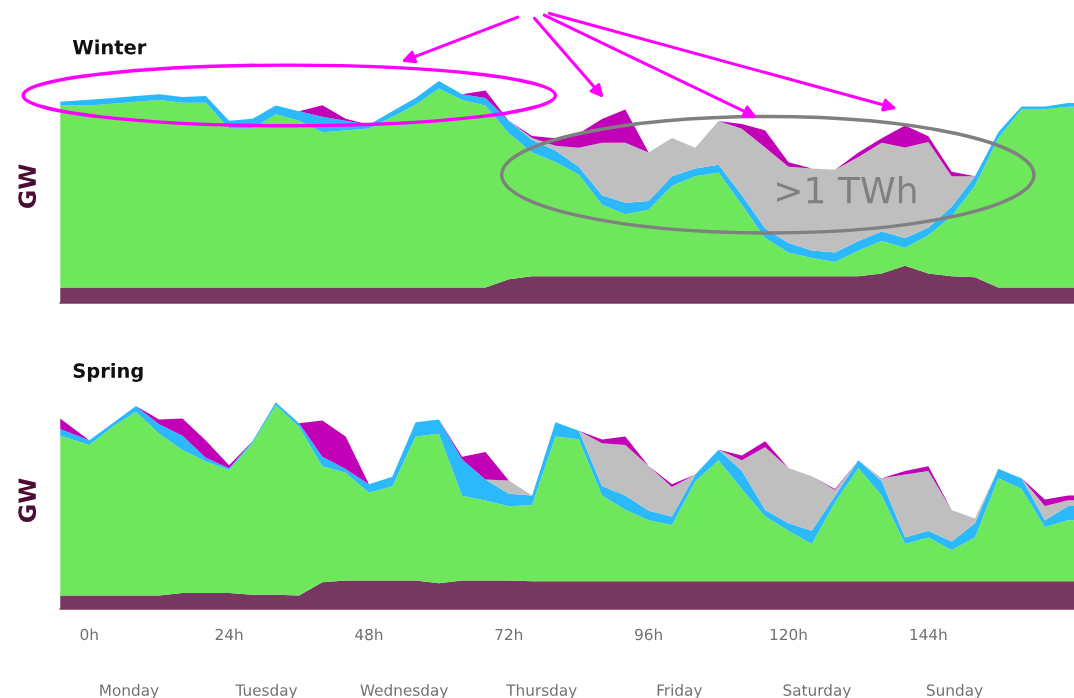 The width and height of the screenshot is (1074, 698). What do you see at coordinates (509, 634) in the screenshot?
I see `x-tick-label: 72h` at bounding box center [509, 634].